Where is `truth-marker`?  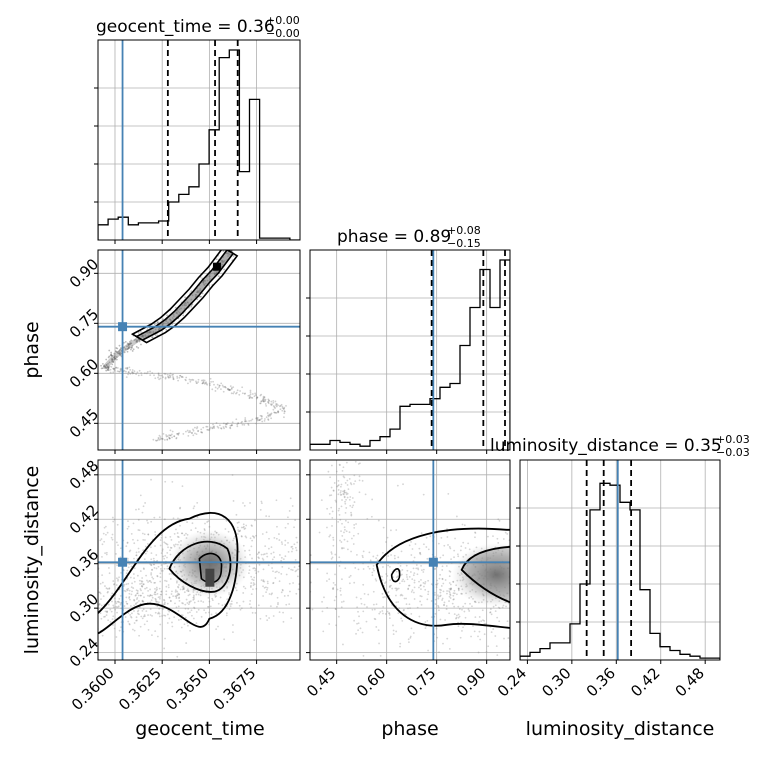
truth-marker is located at coordinates (123, 327).